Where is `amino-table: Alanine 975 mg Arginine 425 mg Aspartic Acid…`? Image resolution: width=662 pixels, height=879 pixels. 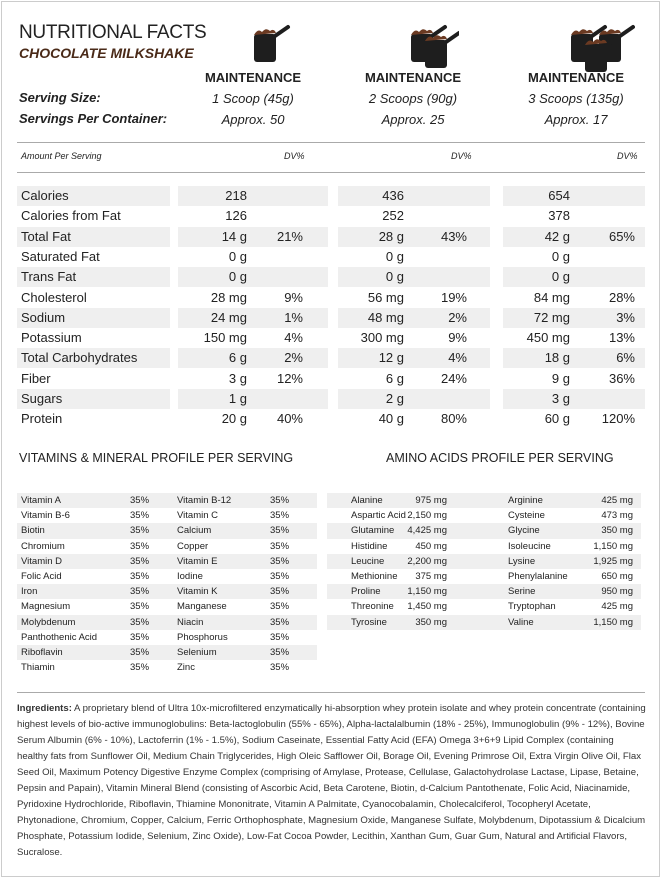
amino-table: Alanine 975 mg Arginine 425 mg Aspartic Acid… is located at coordinates (484, 561).